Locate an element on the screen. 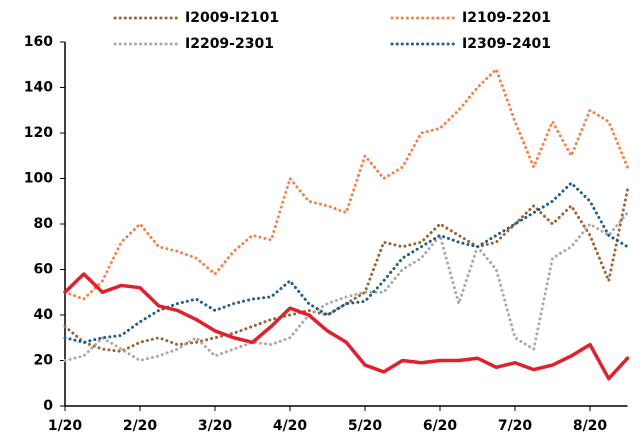 This screenshot has width=643, height=445. x-tick-label: 7/20 is located at coordinates (515, 426).